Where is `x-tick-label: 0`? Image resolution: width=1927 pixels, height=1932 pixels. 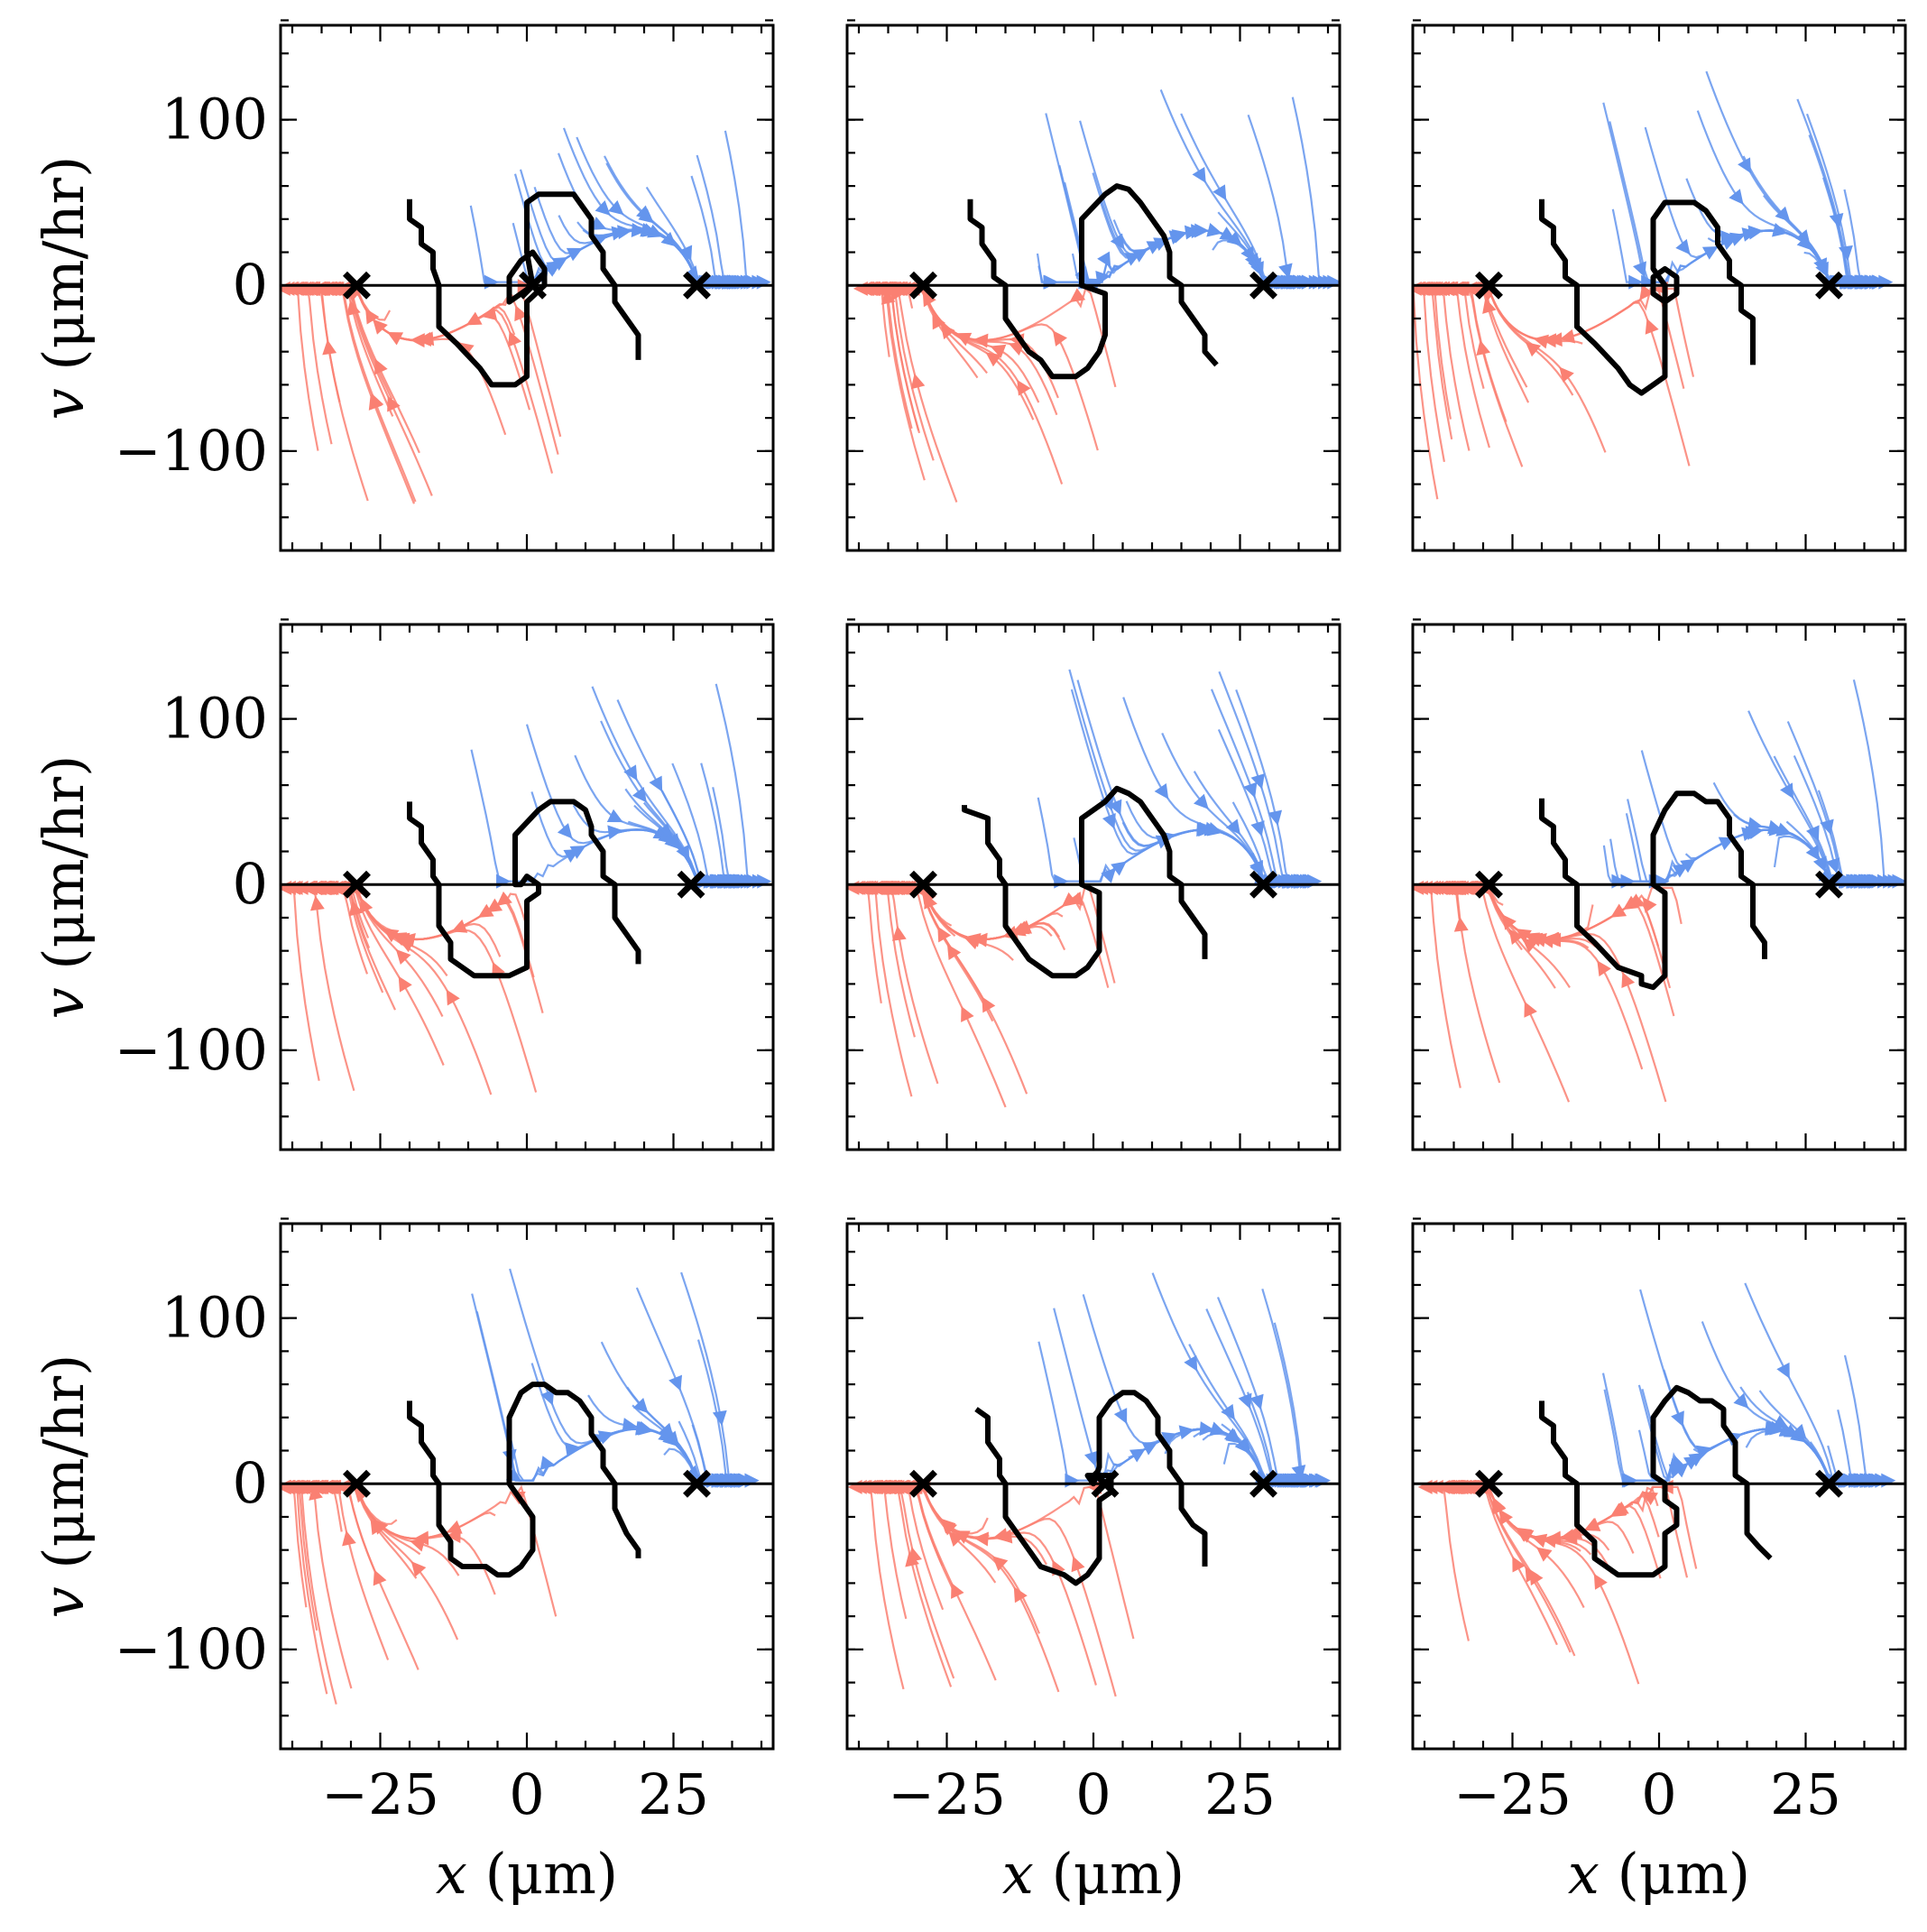 x-tick-label: 0 is located at coordinates (1093, 1794).